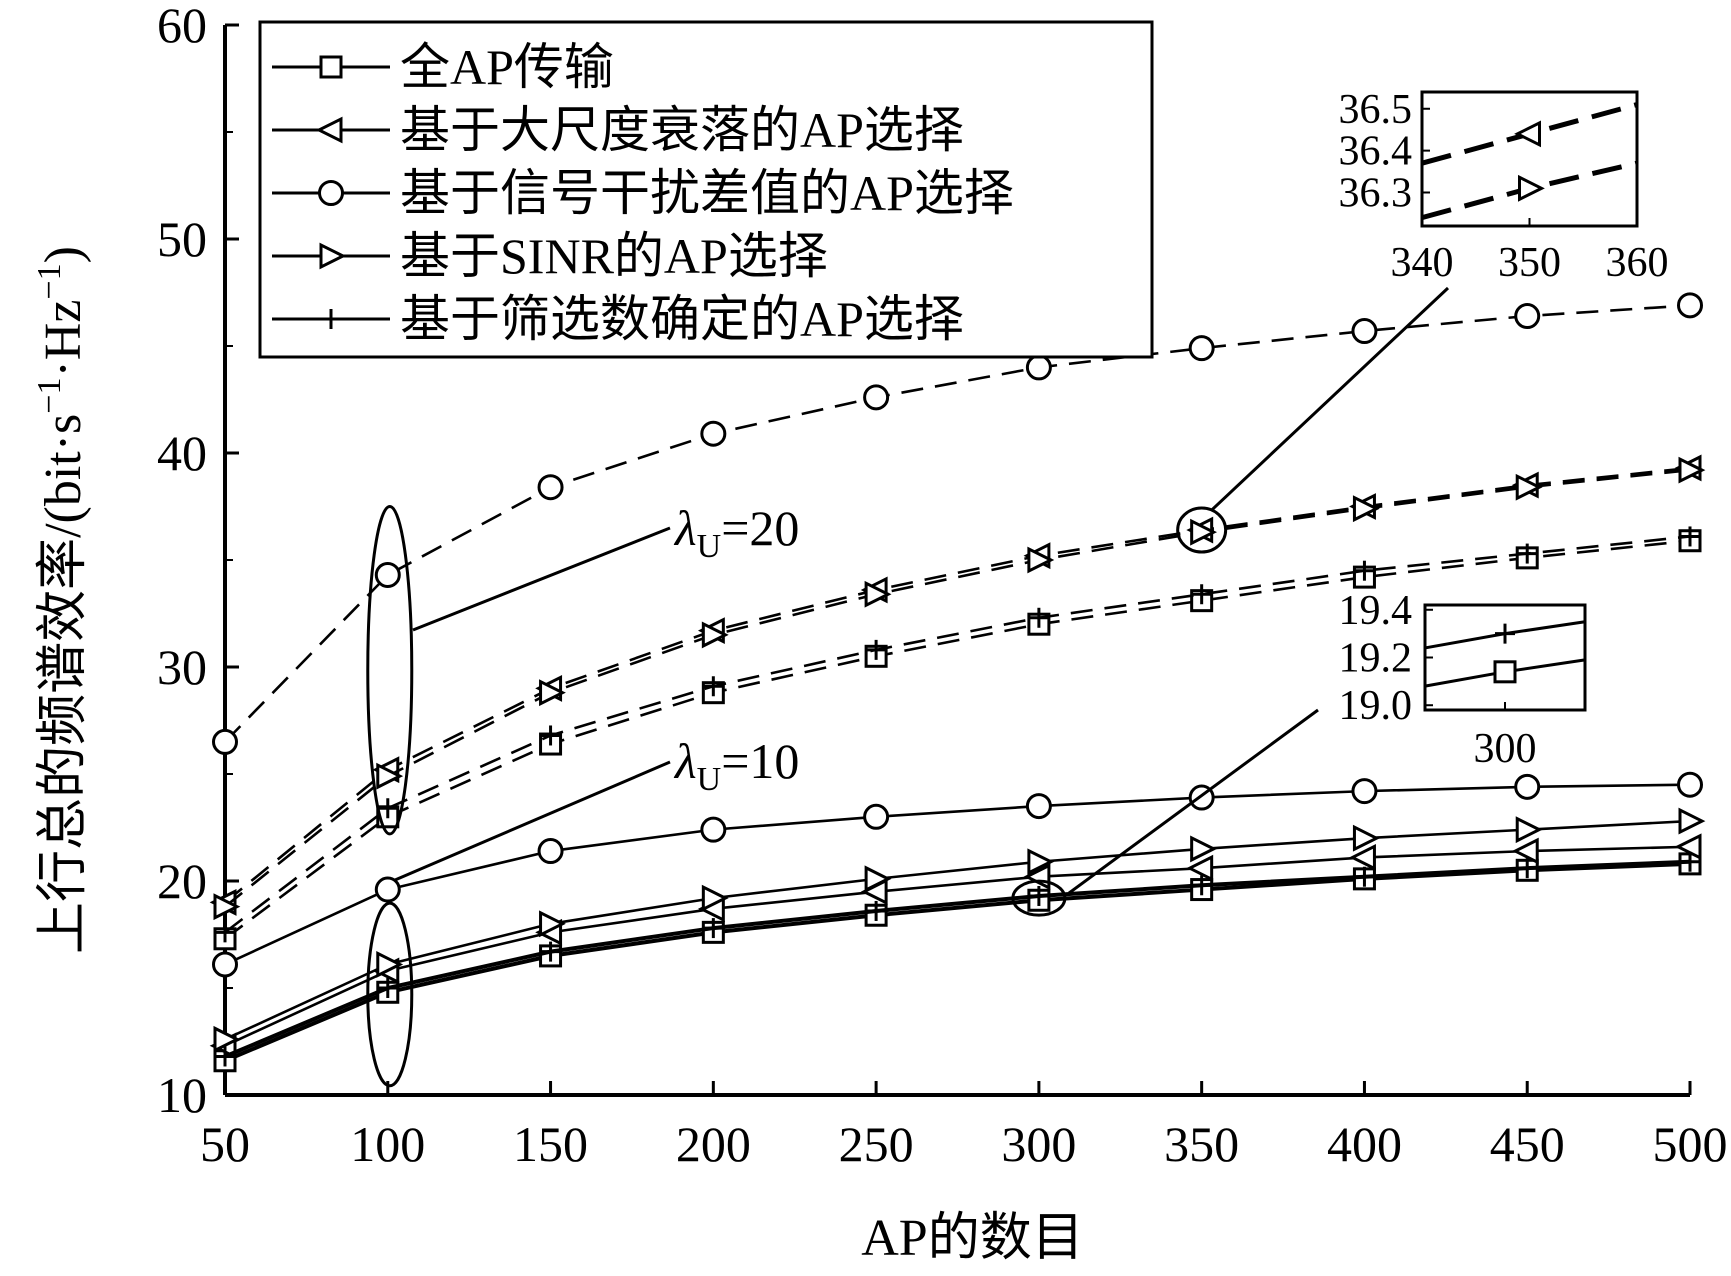 Image resolution: width=1731 pixels, height=1276 pixels. What do you see at coordinates (1376, 611) in the screenshot?
I see `inset-y-tick-label: 19.4` at bounding box center [1376, 611].